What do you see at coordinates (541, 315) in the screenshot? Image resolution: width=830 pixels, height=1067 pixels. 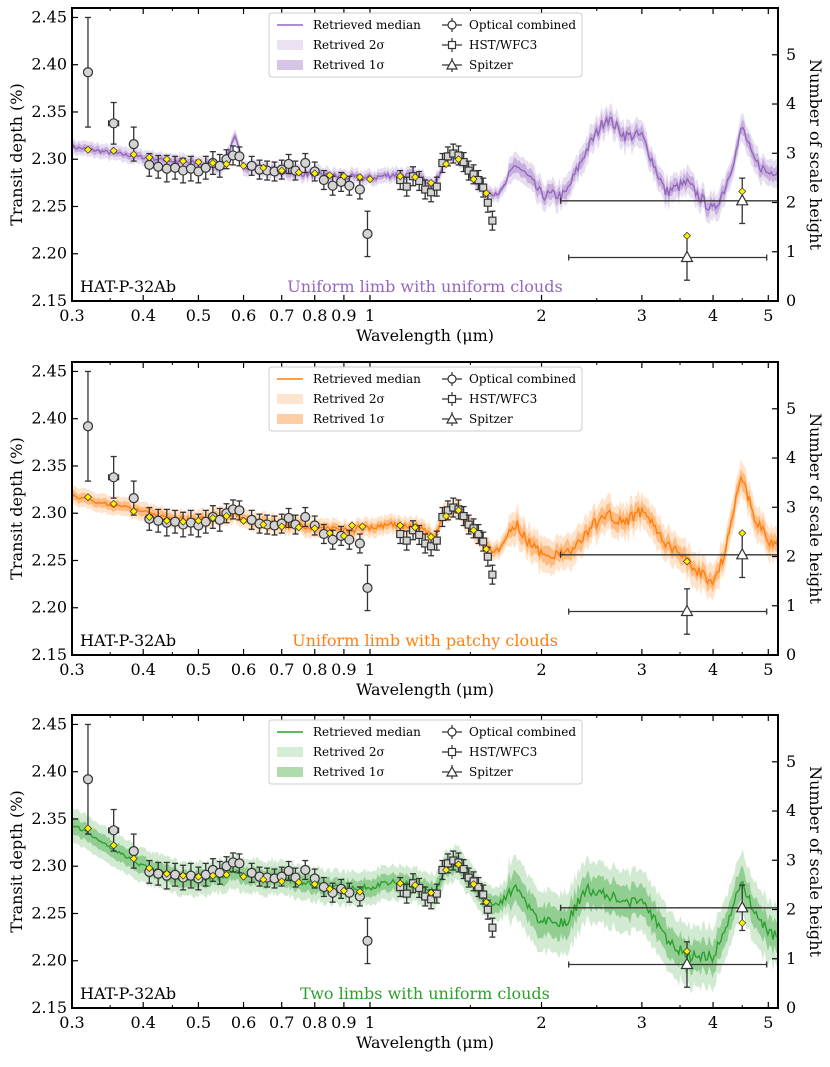 I see `x-tick-label: 2` at bounding box center [541, 315].